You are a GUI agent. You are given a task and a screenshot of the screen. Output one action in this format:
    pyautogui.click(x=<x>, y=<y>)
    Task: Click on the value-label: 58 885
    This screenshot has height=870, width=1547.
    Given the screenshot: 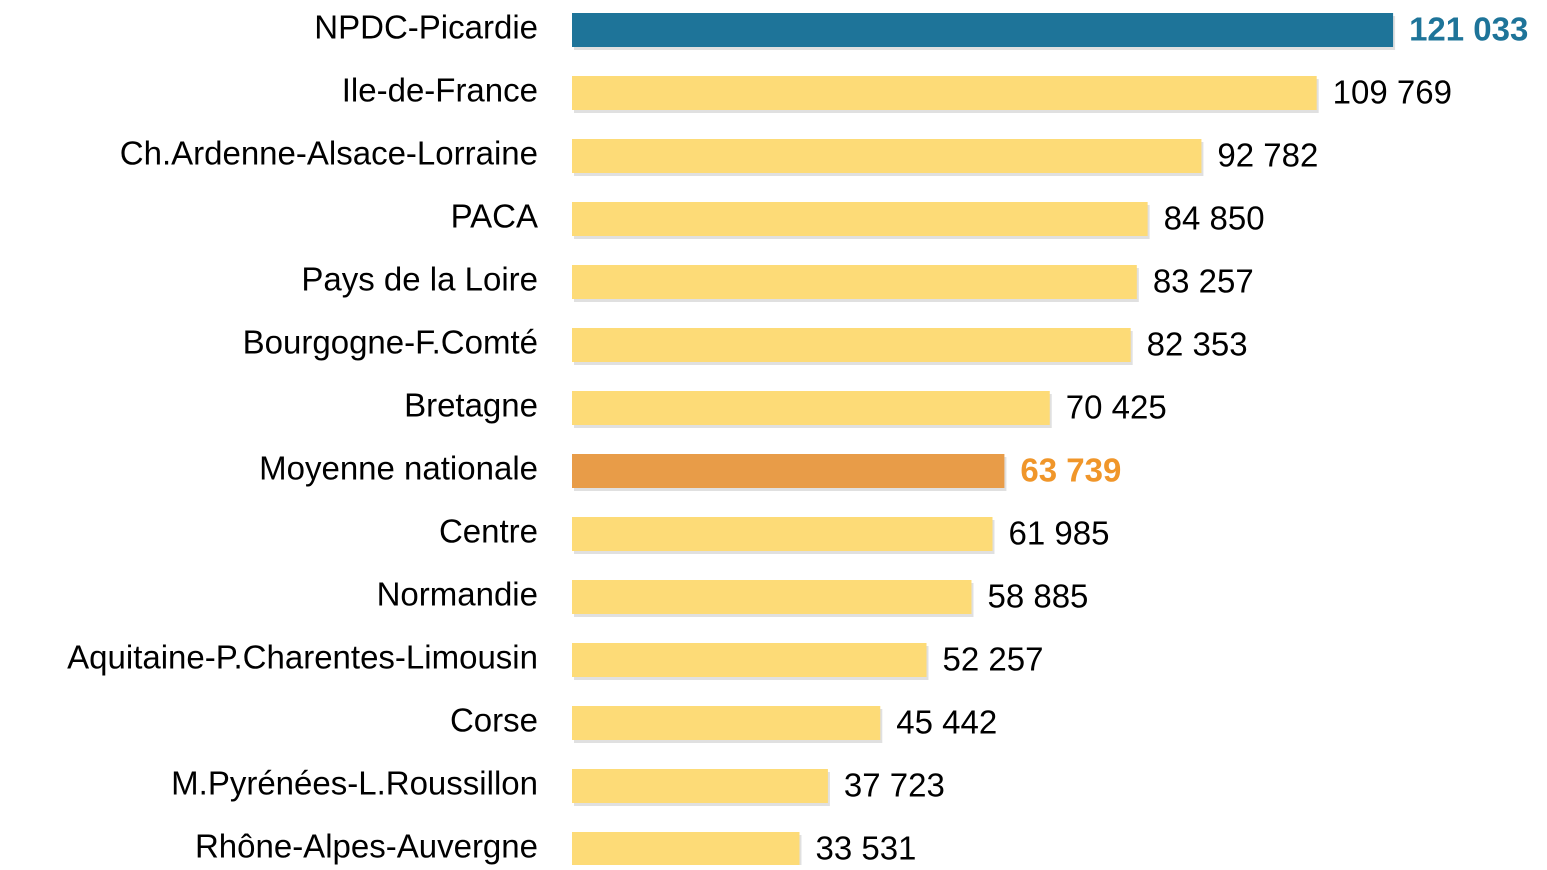 What is the action you would take?
    pyautogui.click(x=1037, y=596)
    